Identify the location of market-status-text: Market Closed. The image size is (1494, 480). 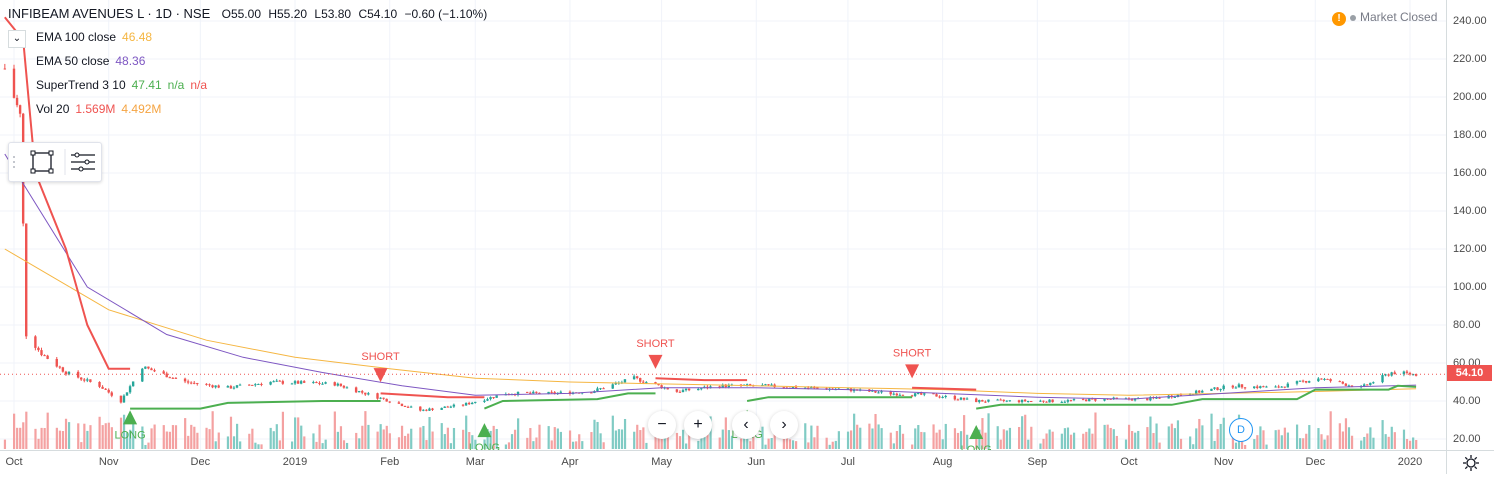
(1399, 17).